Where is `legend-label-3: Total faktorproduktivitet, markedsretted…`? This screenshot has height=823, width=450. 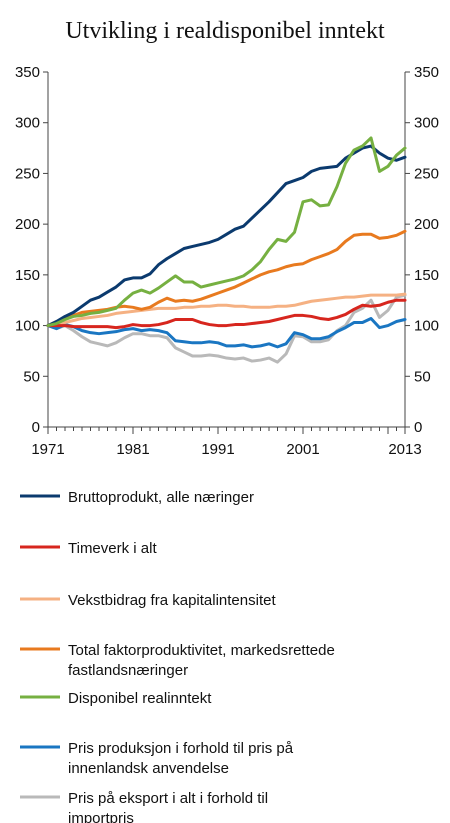
legend-label-3: Total faktorproduktivitet, markedsretted… is located at coordinates (201, 660).